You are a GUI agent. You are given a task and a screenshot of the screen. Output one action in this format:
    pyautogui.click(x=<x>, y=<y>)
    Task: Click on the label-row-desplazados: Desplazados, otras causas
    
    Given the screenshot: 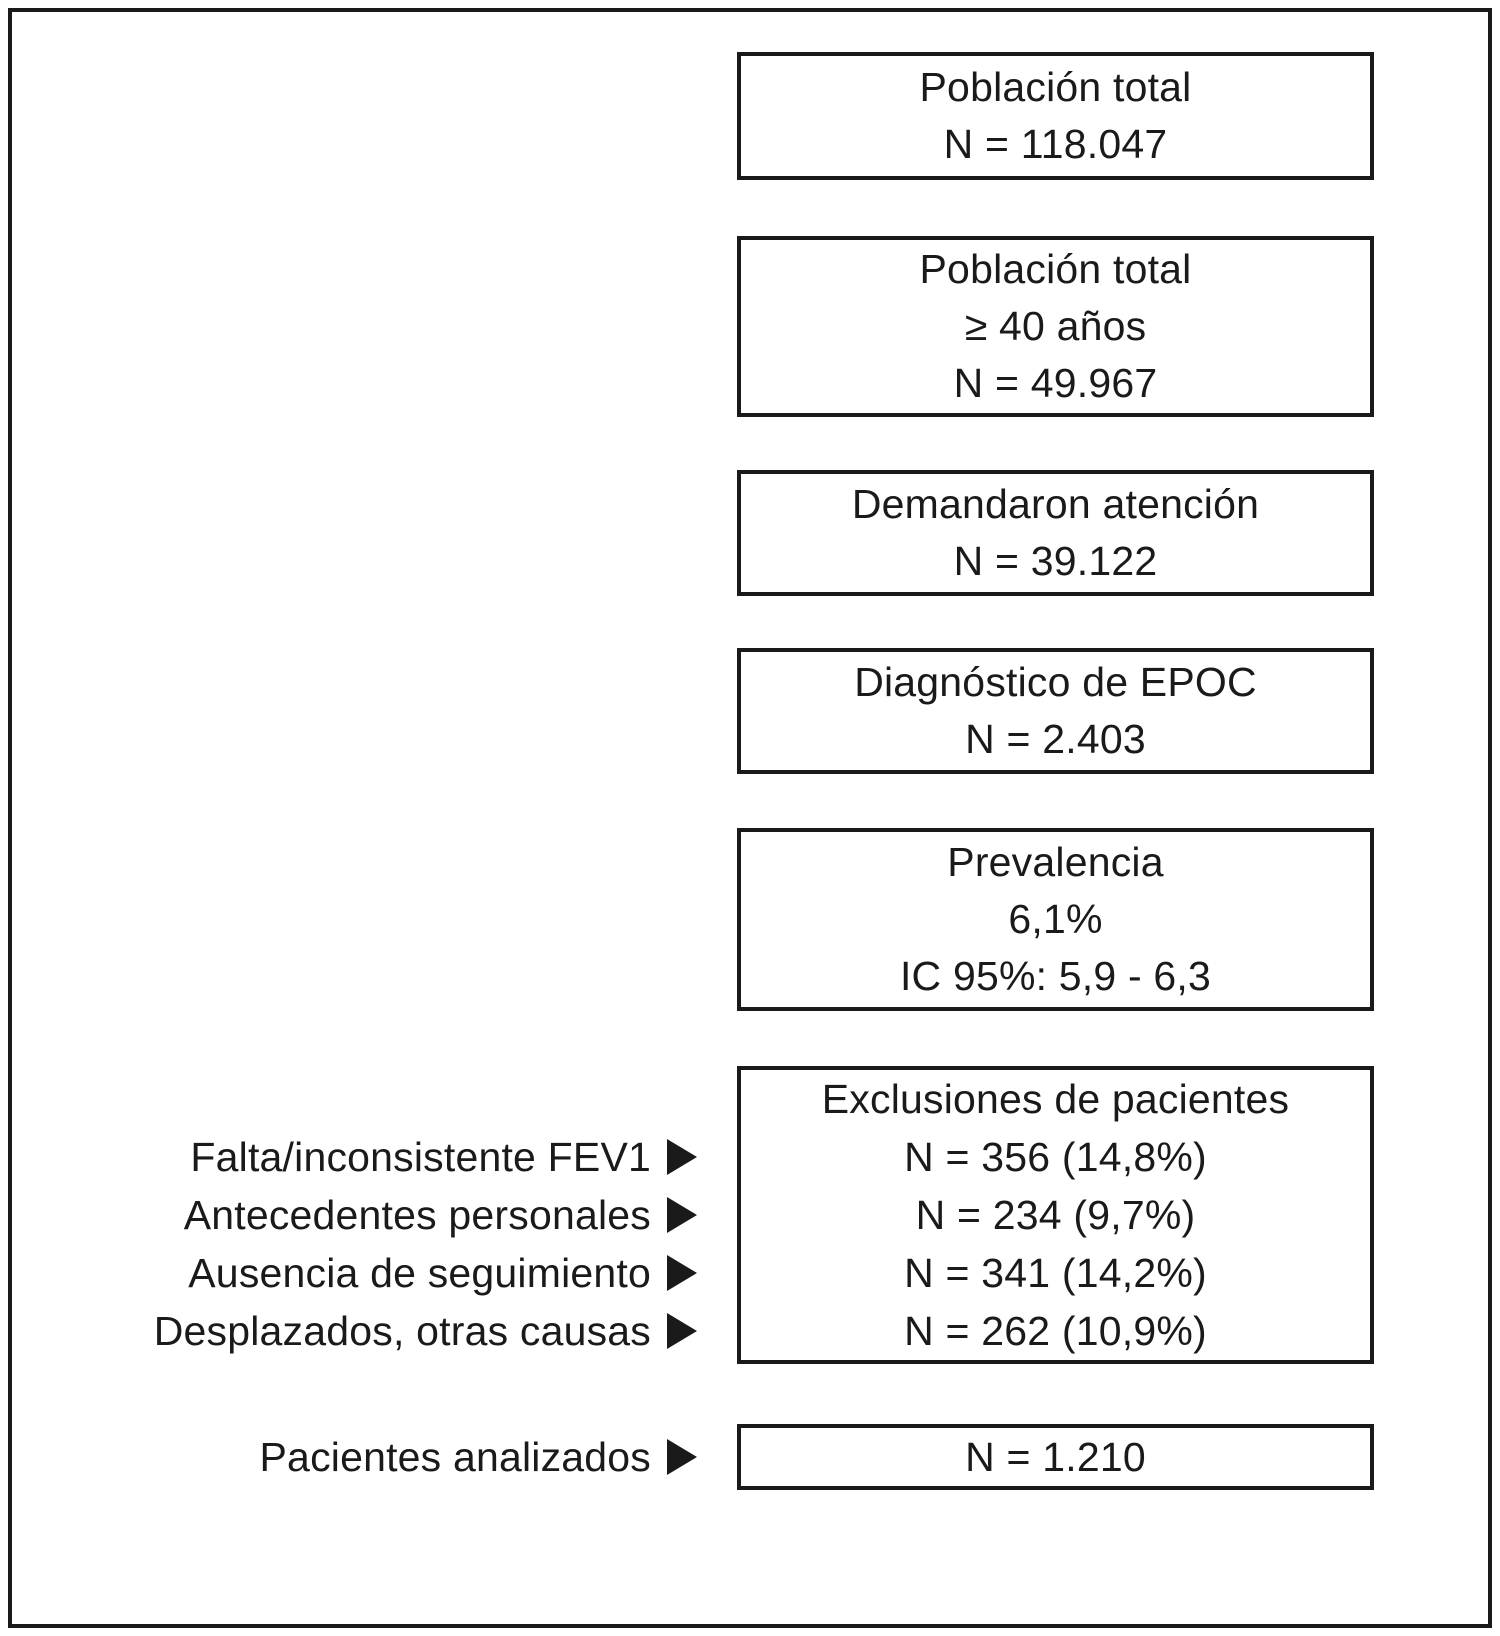 What is the action you would take?
    pyautogui.click(x=425, y=1331)
    